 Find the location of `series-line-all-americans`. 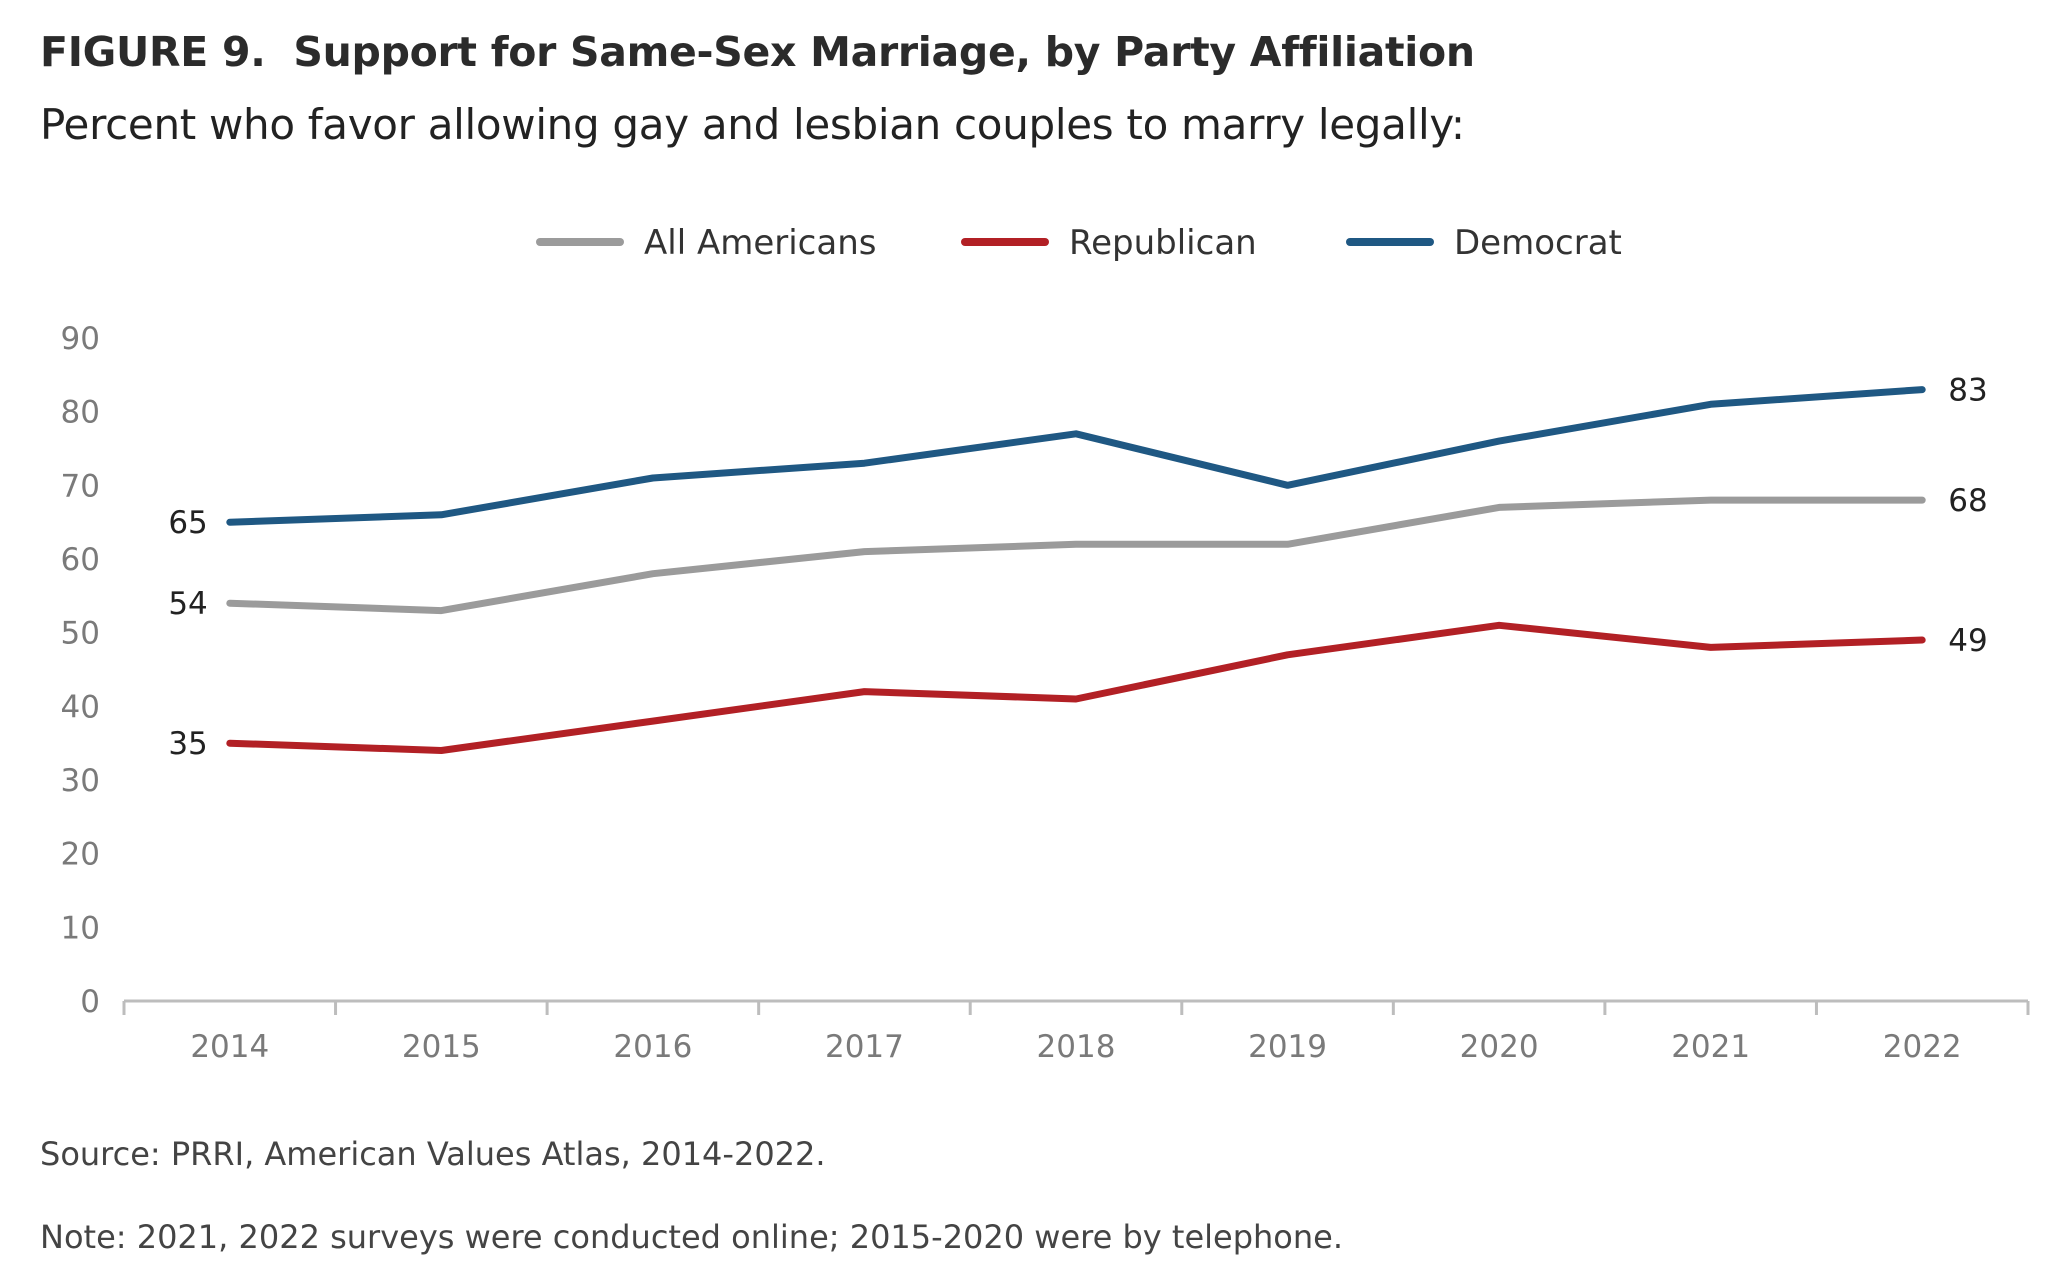

series-line-all-americans is located at coordinates (1076, 555).